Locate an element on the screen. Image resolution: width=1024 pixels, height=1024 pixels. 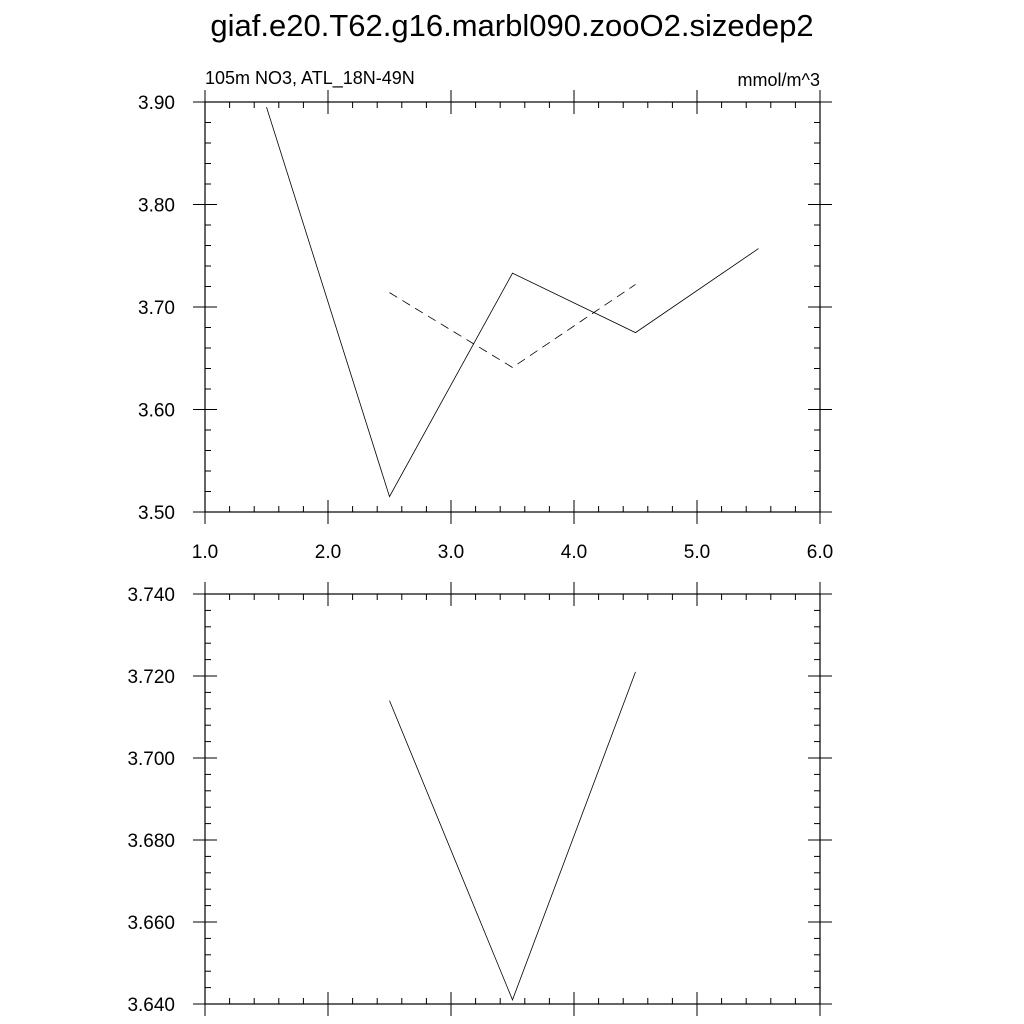
bottom-y-tick-label: 3.700 is located at coordinates (151, 759).